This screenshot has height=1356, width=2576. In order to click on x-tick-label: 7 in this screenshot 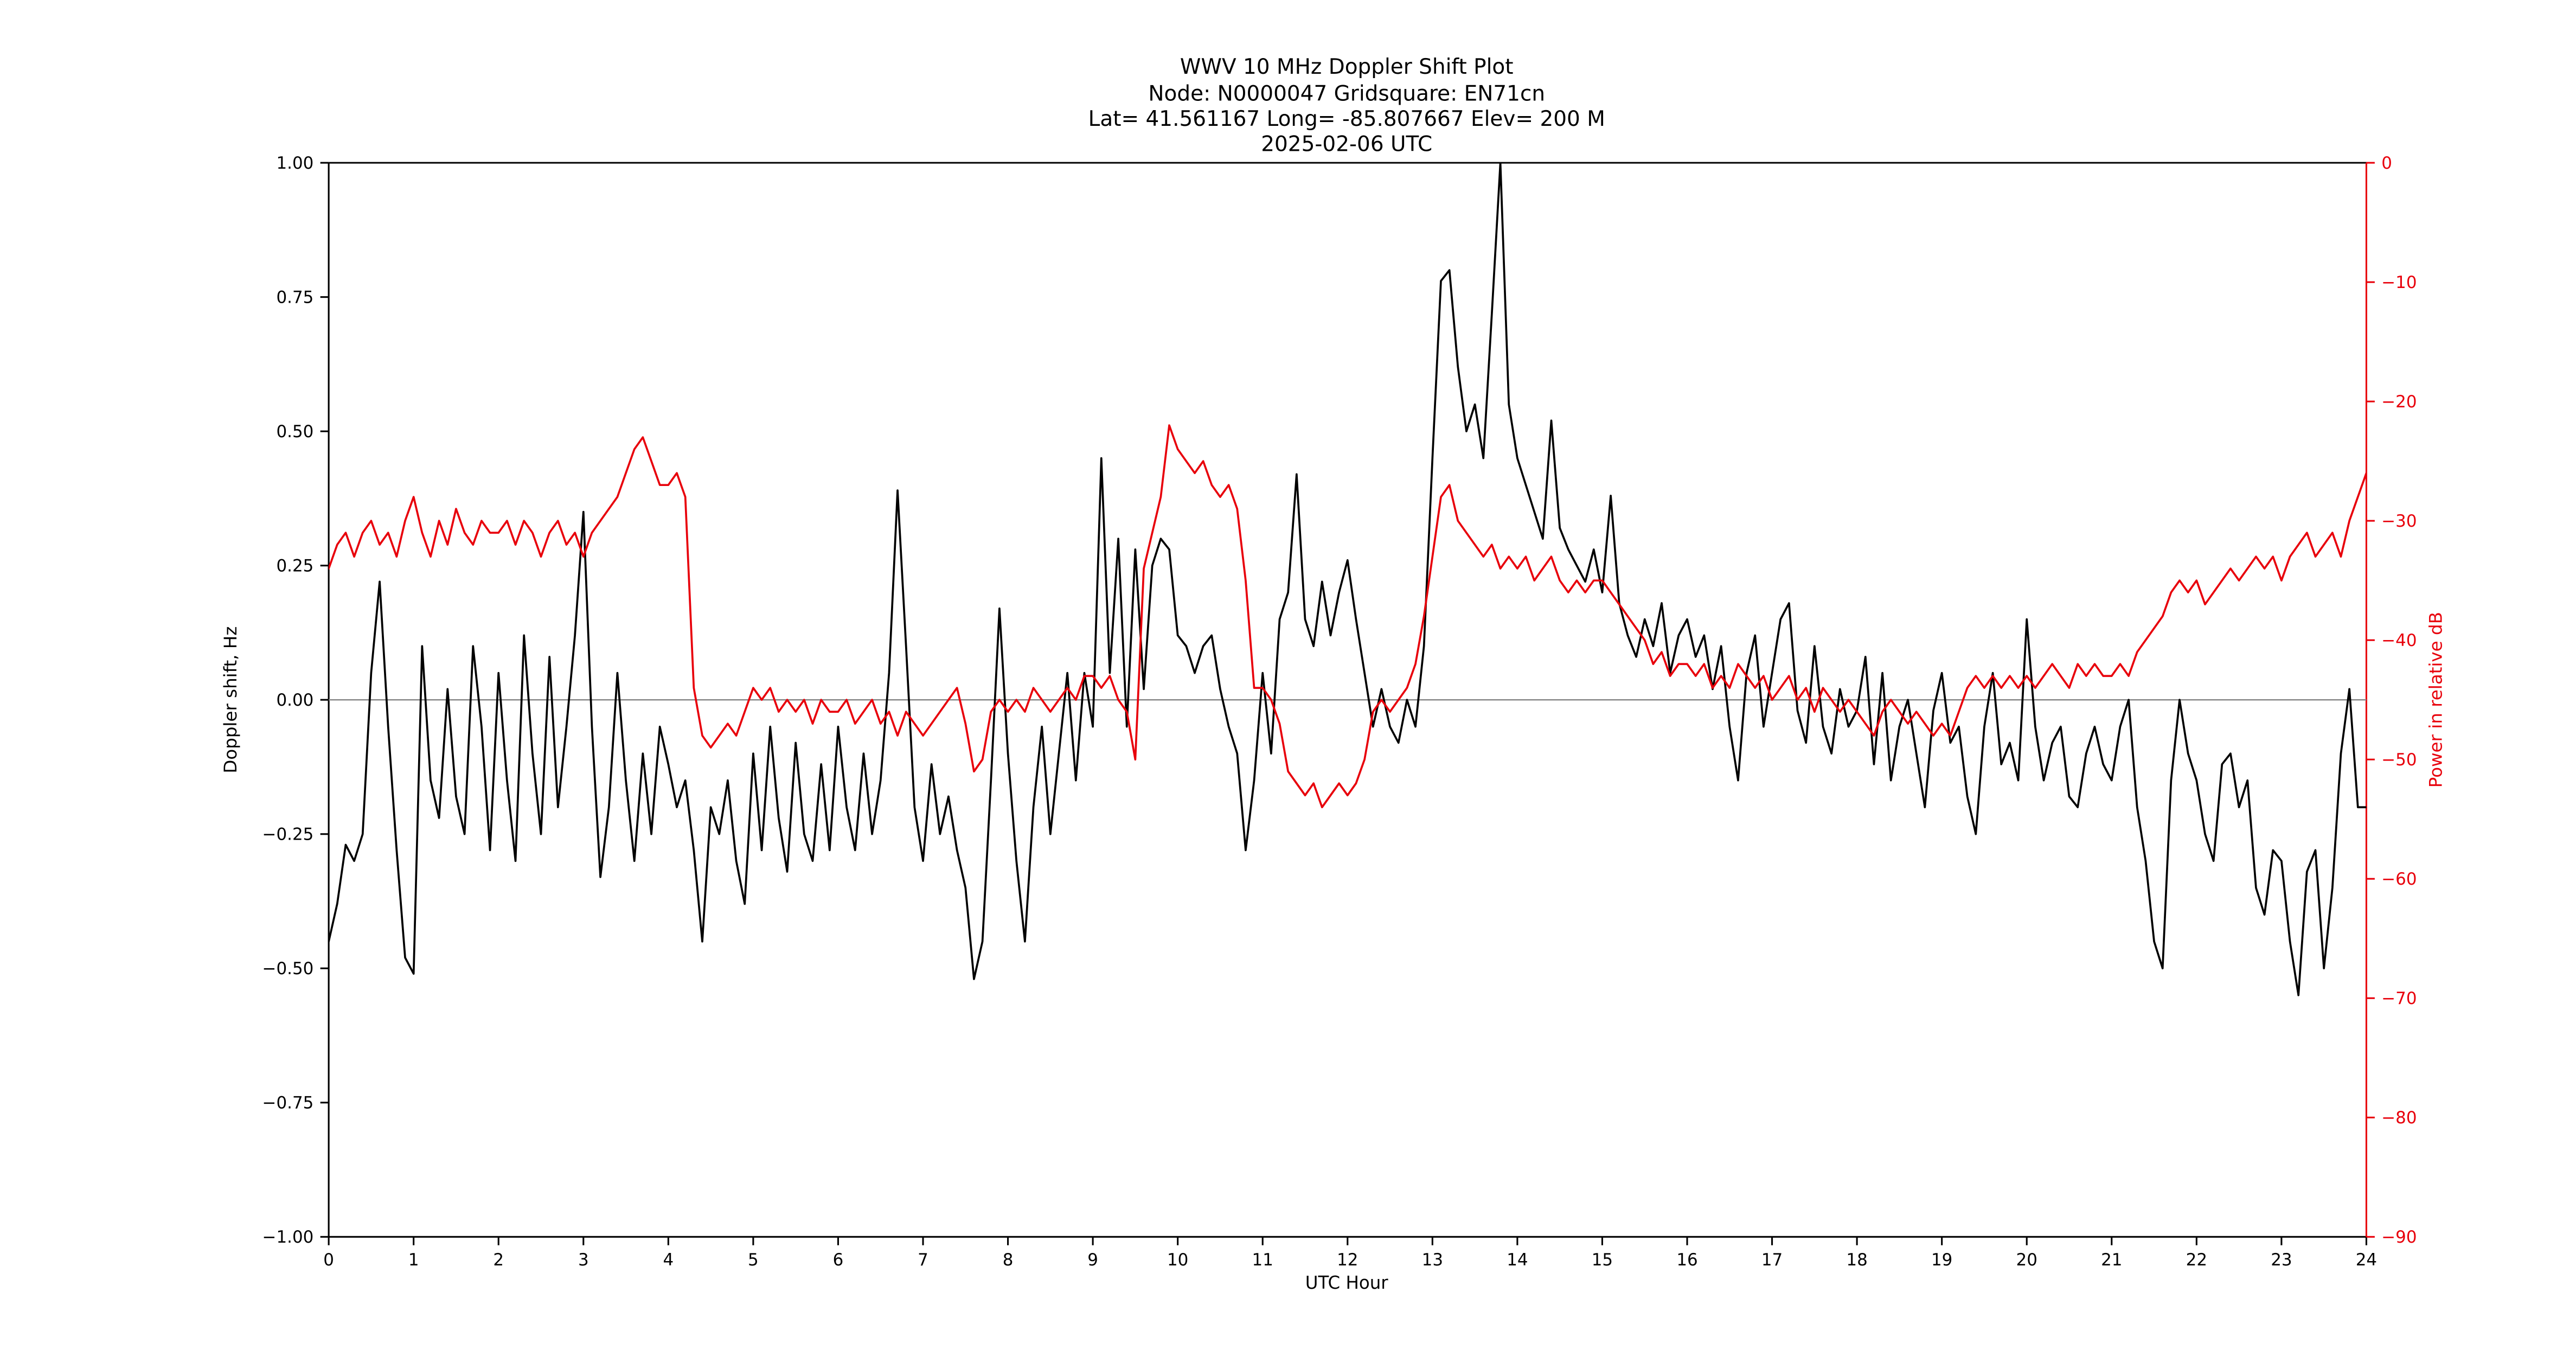, I will do `click(923, 1260)`.